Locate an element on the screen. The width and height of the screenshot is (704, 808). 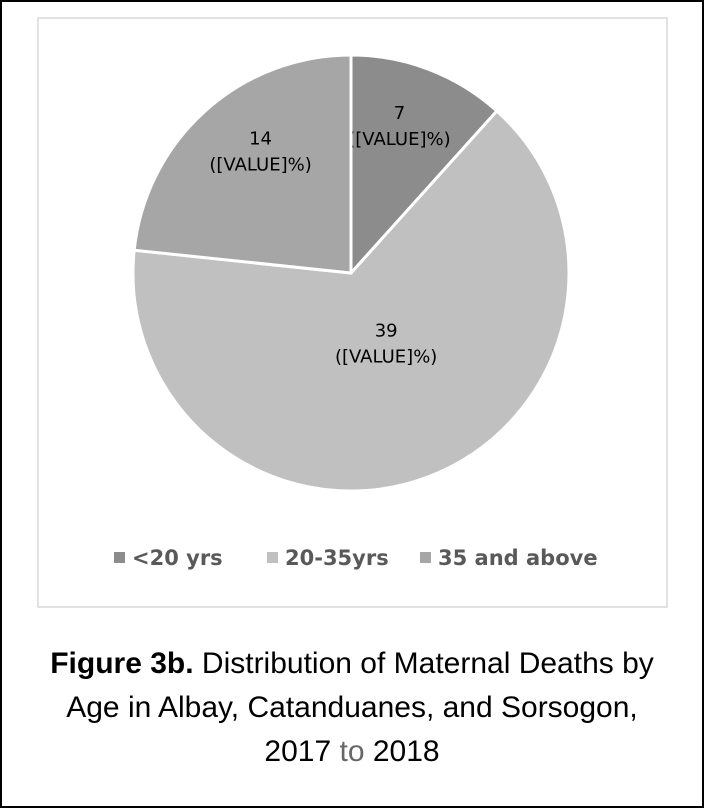
data-label: 7 ([VALUE]%) is located at coordinates (399, 126).